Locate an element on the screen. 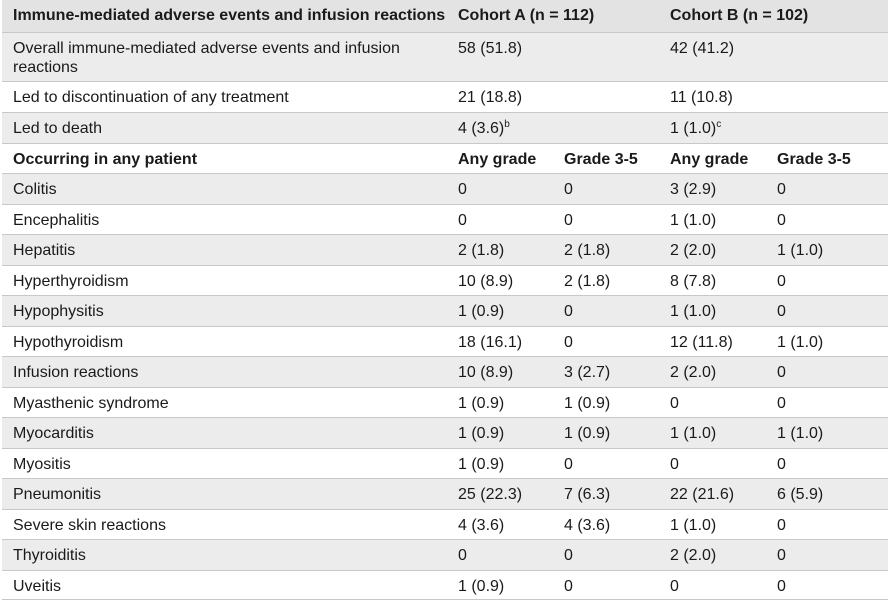 The height and width of the screenshot is (600, 890). cohort-b-value: 1 (1.0)c is located at coordinates (696, 128).